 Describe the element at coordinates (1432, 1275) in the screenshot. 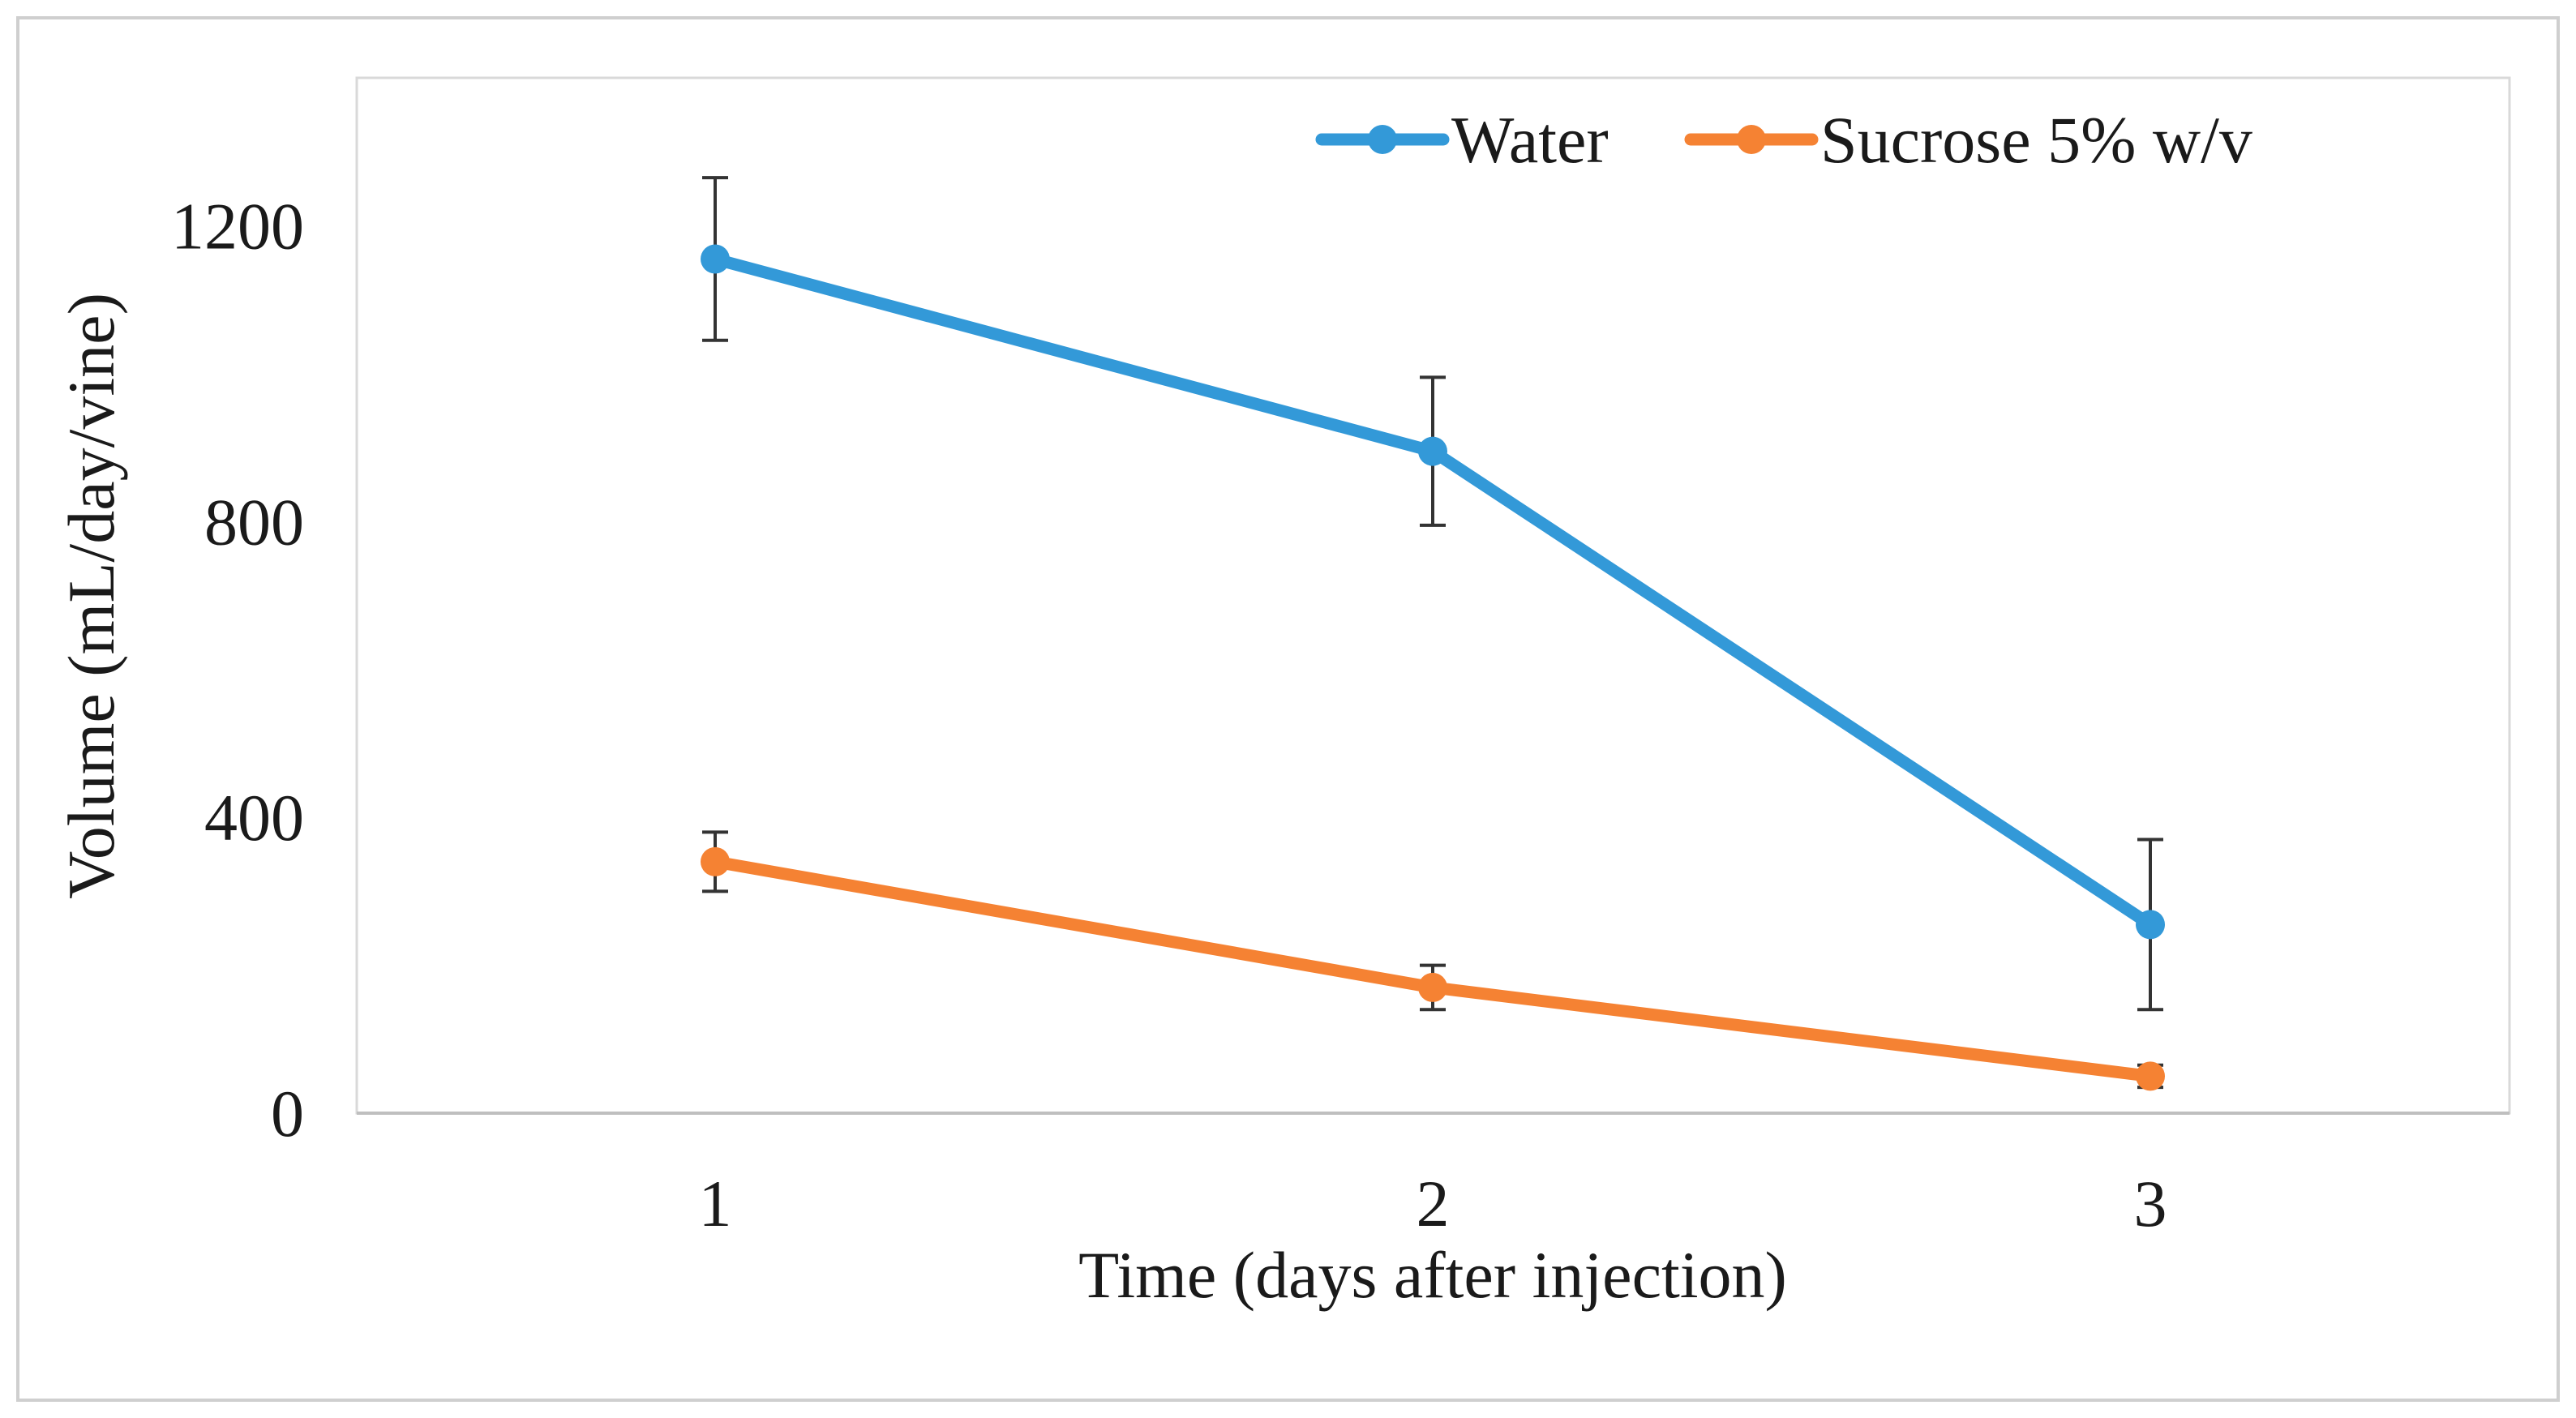

I see `x-axis-title: Time (days after injection)` at that location.